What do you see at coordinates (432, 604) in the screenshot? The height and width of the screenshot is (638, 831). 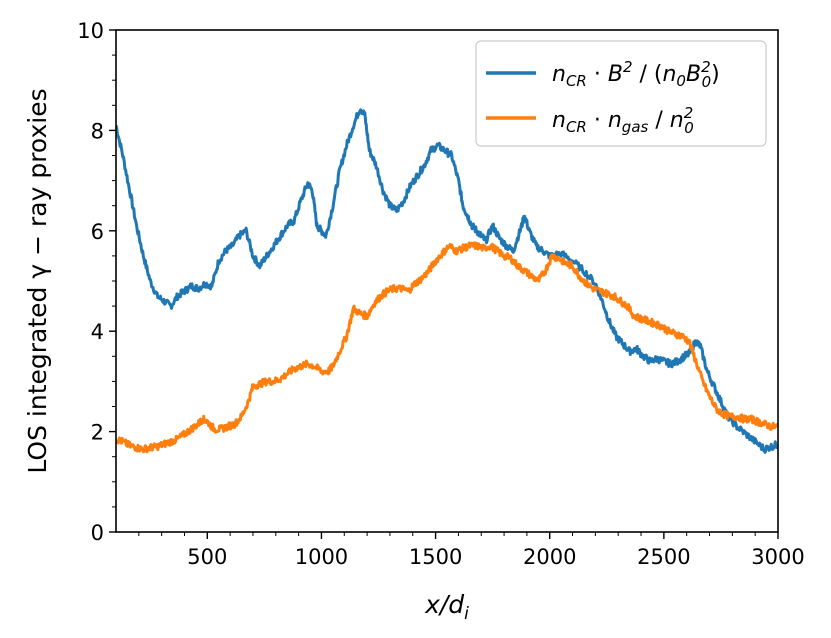 I see `x-axis-label-main: x` at bounding box center [432, 604].